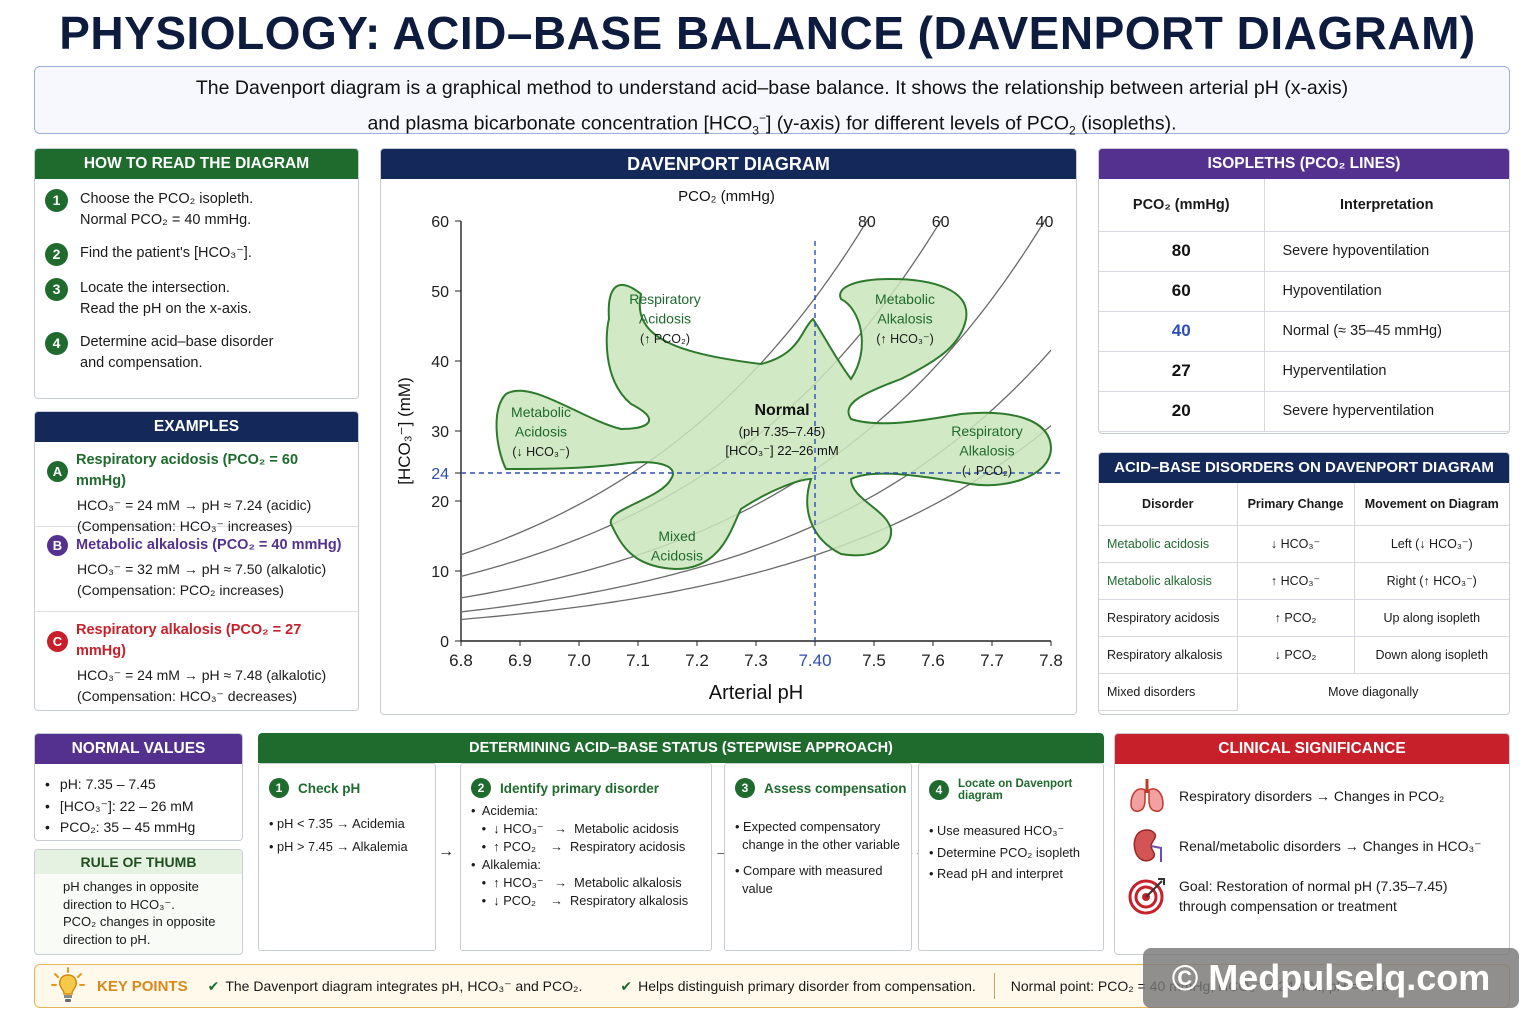  I want to click on x-tick-label: 7.1, so click(638, 660).